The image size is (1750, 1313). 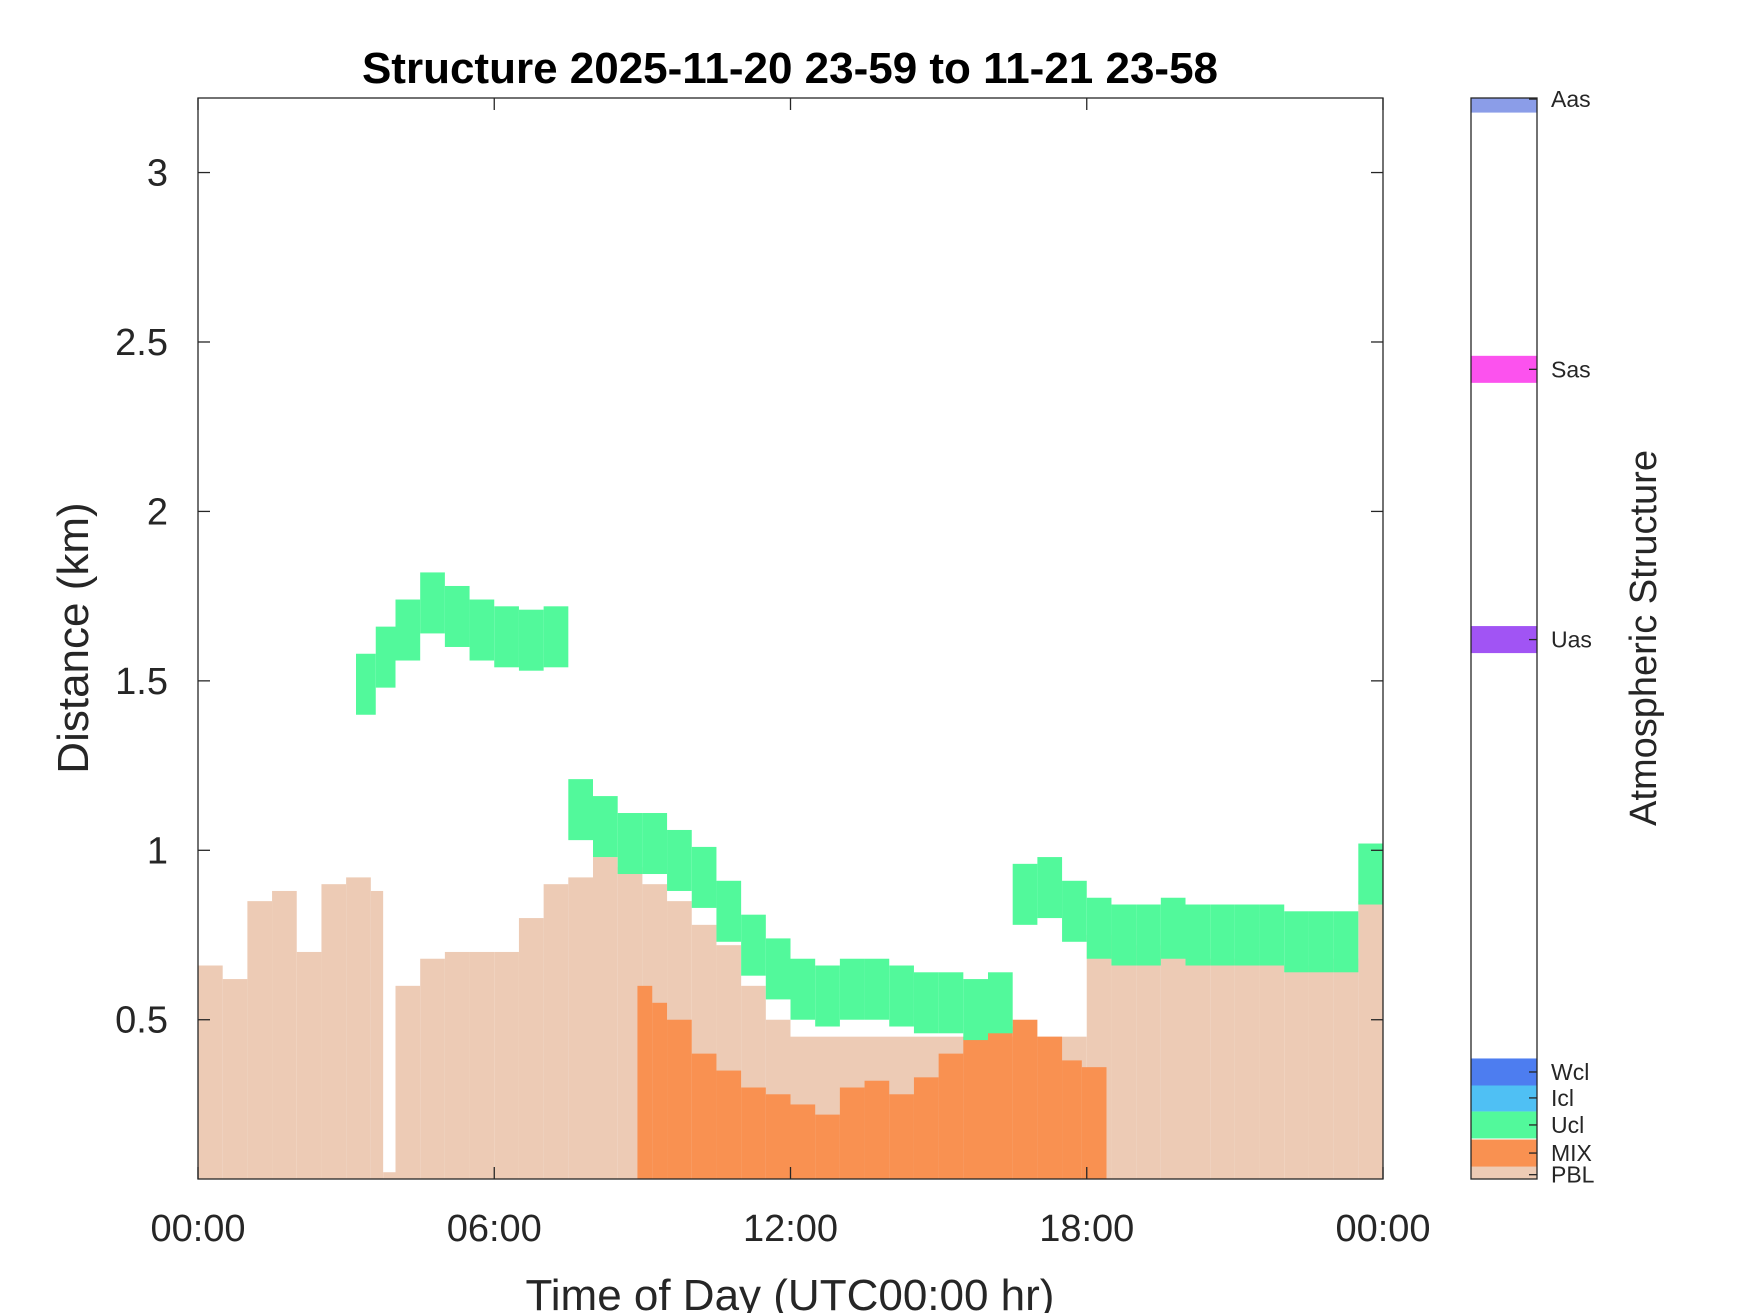 I want to click on colorbar-swatch-mix, so click(x=1504, y=1153).